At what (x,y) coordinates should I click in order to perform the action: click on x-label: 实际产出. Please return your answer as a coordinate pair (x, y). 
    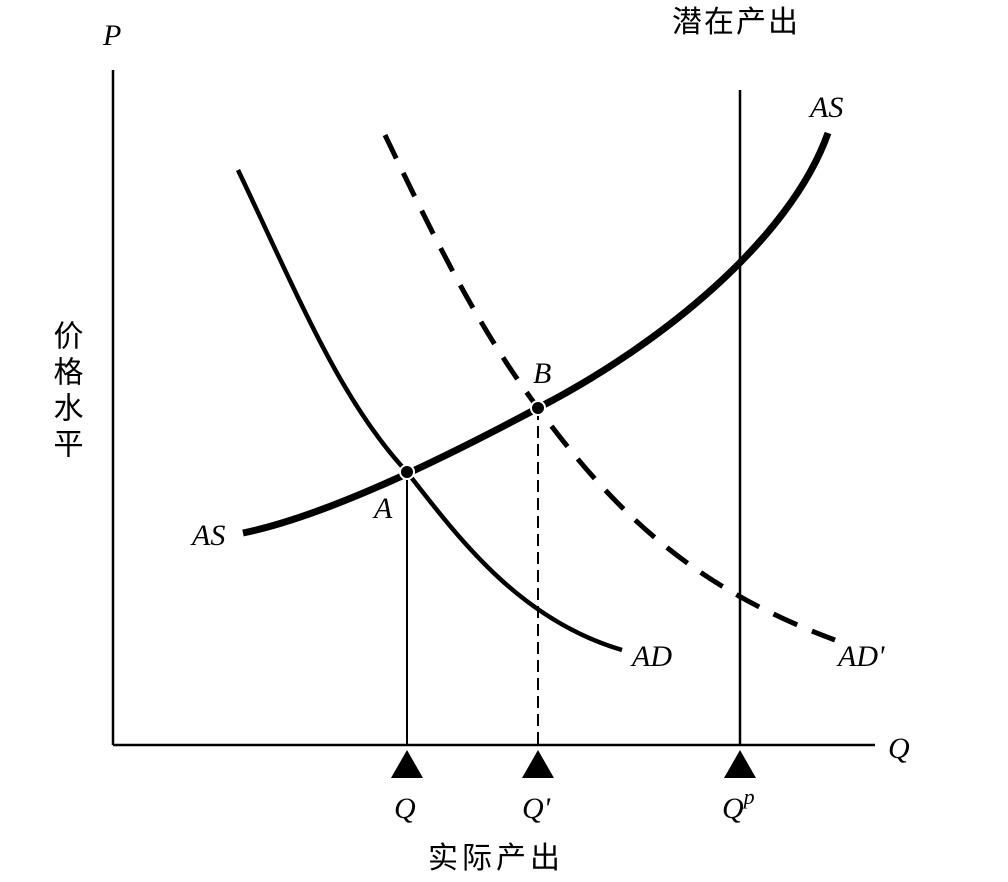
    Looking at the image, I should click on (496, 858).